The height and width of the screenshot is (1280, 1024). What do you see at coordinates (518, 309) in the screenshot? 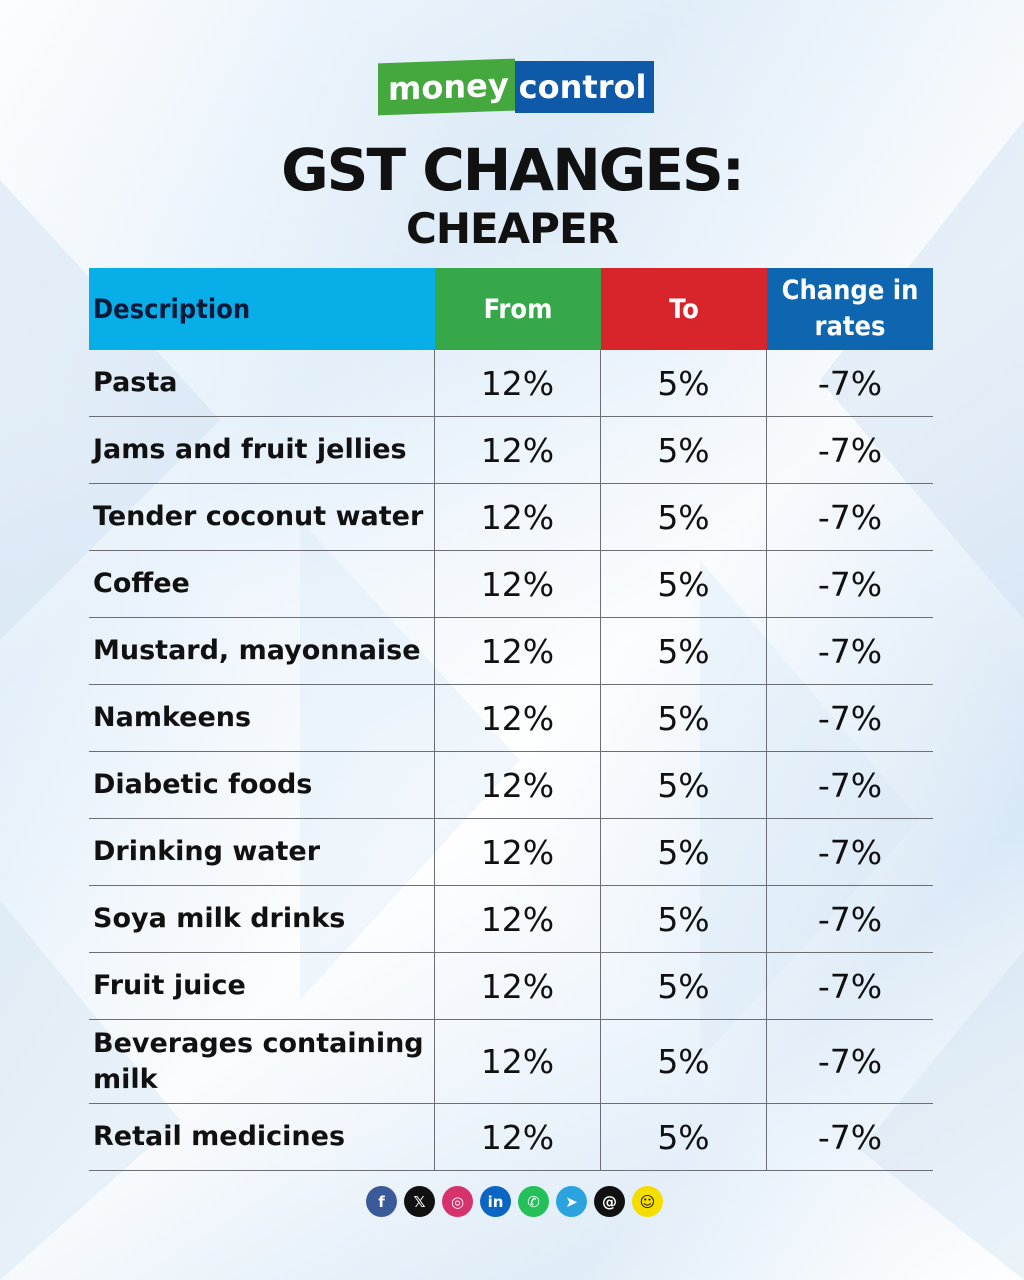
I see `header-from: From` at bounding box center [518, 309].